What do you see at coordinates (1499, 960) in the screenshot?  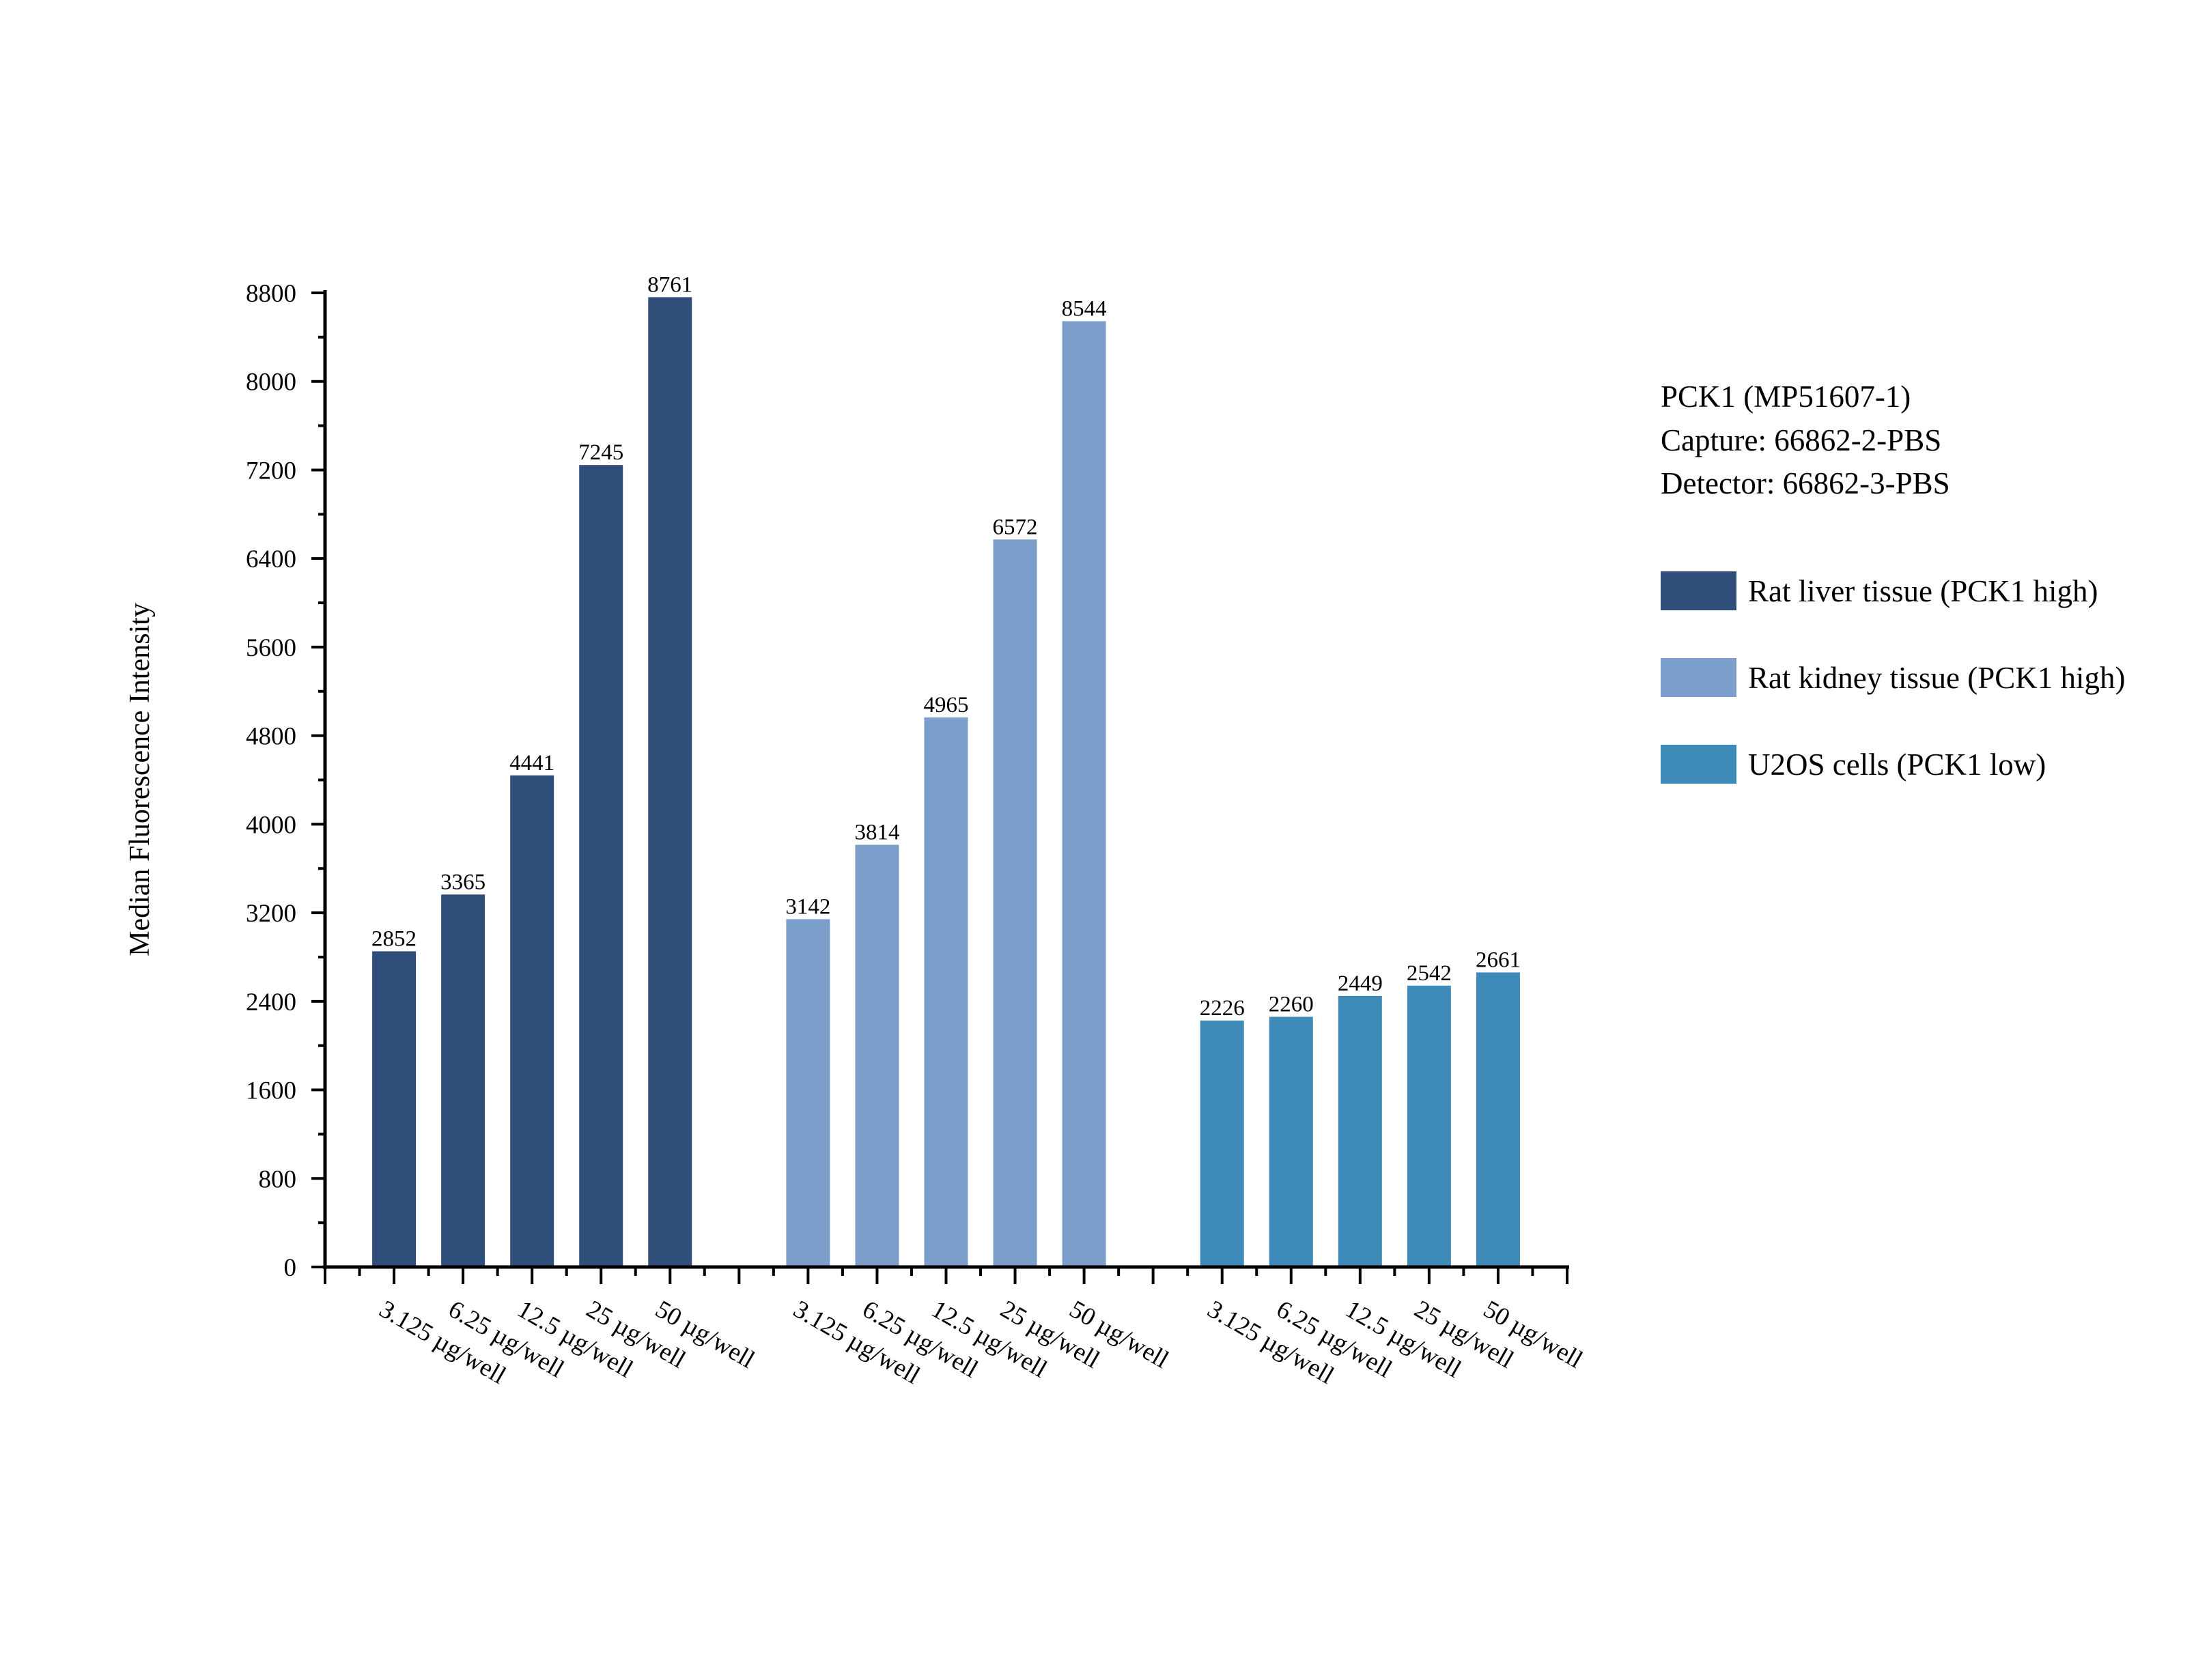 I see `data-label: 2661` at bounding box center [1499, 960].